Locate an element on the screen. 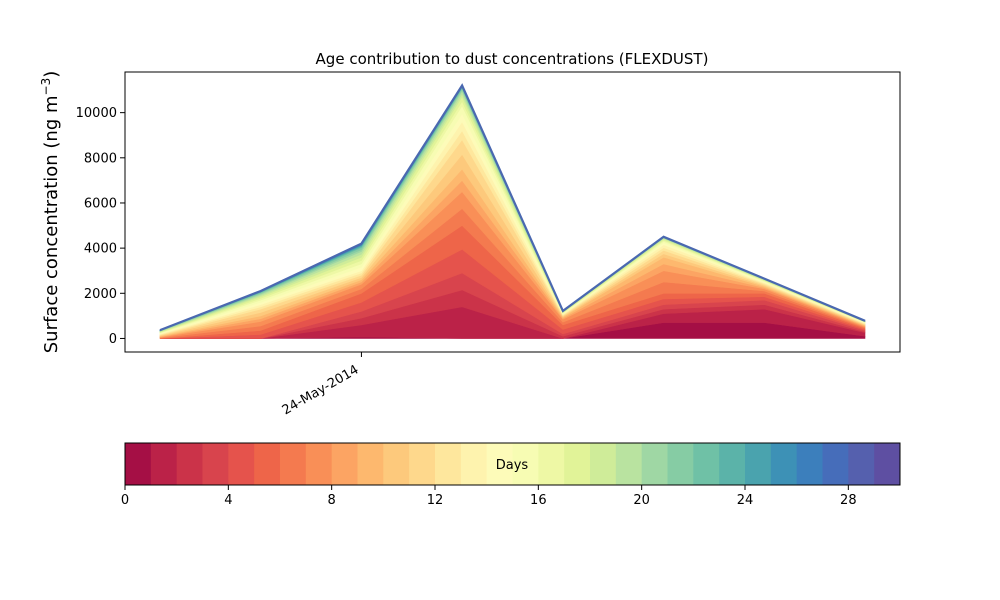 This screenshot has width=1000, height=600. y-tick-label: 10000 is located at coordinates (96, 113).